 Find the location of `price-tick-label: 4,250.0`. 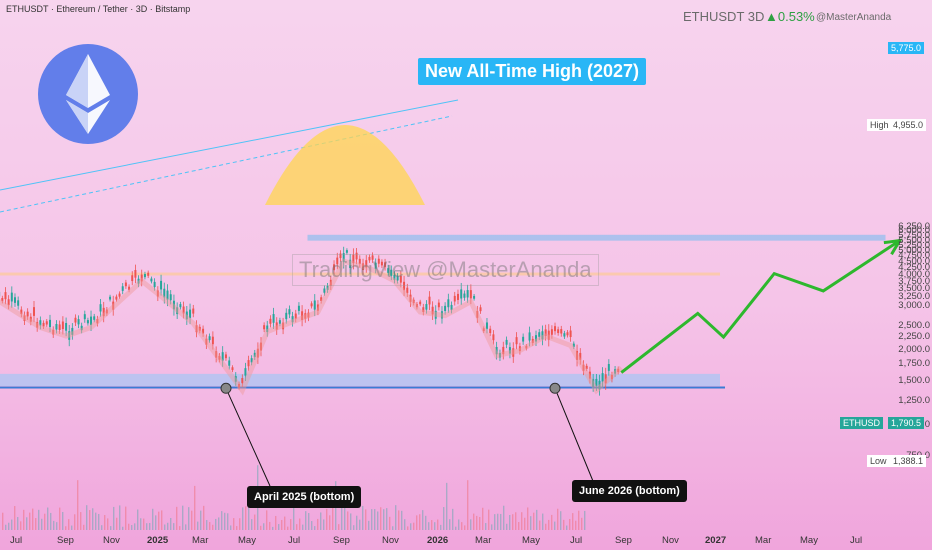

price-tick-label: 4,250.0 is located at coordinates (914, 268).